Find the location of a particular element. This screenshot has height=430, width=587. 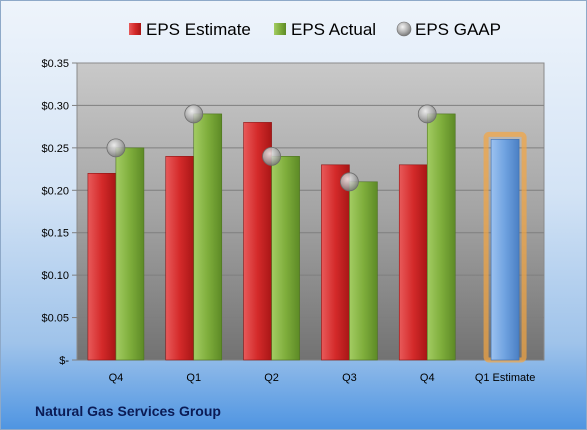

y-tick-label: $0.30 is located at coordinates (55, 106).